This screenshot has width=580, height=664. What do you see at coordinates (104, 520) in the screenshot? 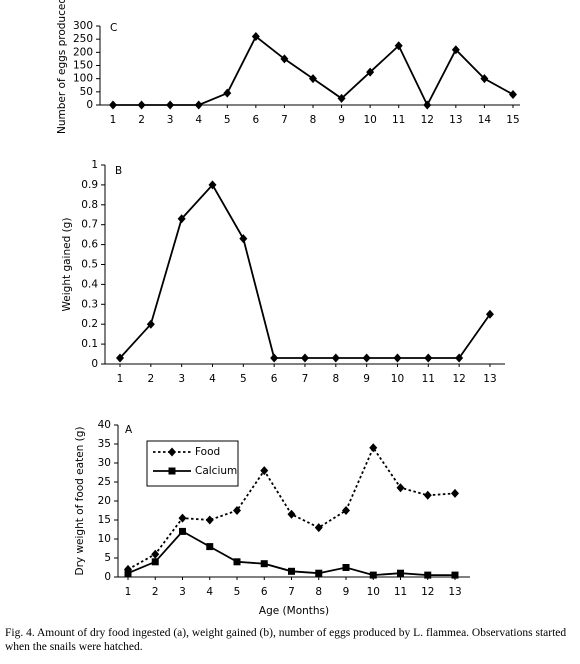
I see `y-tick-label: 15` at bounding box center [104, 520].